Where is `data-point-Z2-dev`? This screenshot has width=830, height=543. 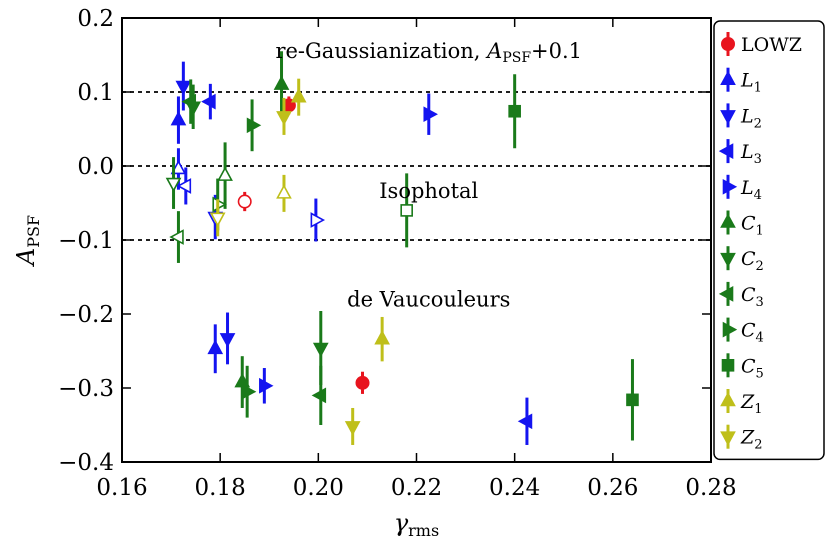 data-point-Z2-dev is located at coordinates (352, 426).